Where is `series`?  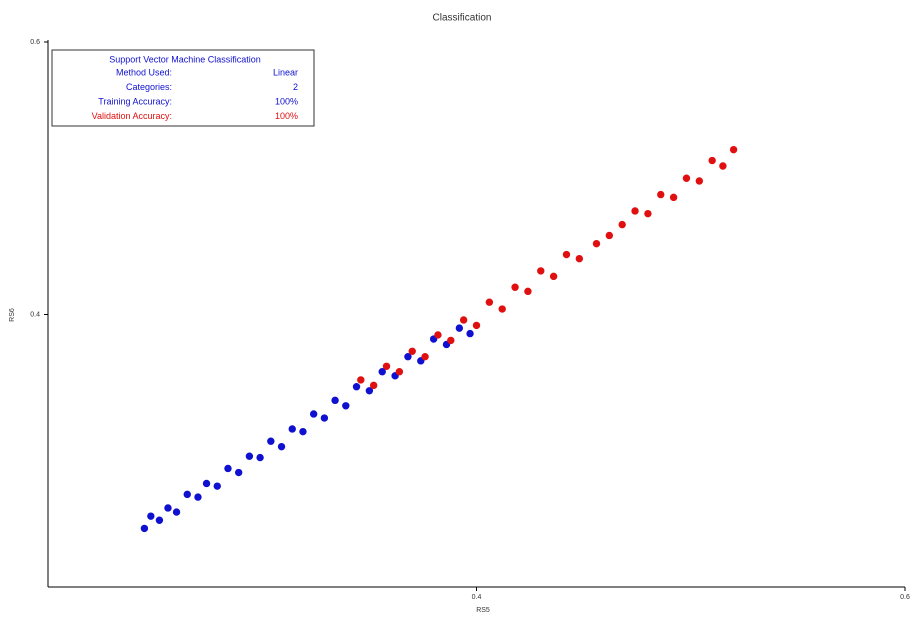 series is located at coordinates (307, 428).